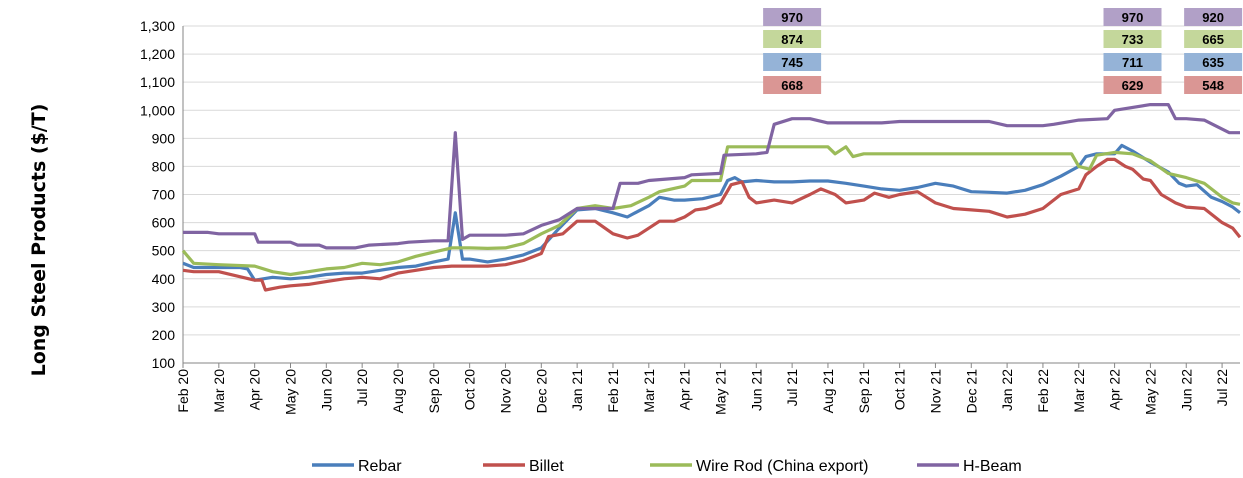 Image resolution: width=1243 pixels, height=478 pixels. What do you see at coordinates (434, 391) in the screenshot?
I see `x-tick-label: Sep 20` at bounding box center [434, 391].